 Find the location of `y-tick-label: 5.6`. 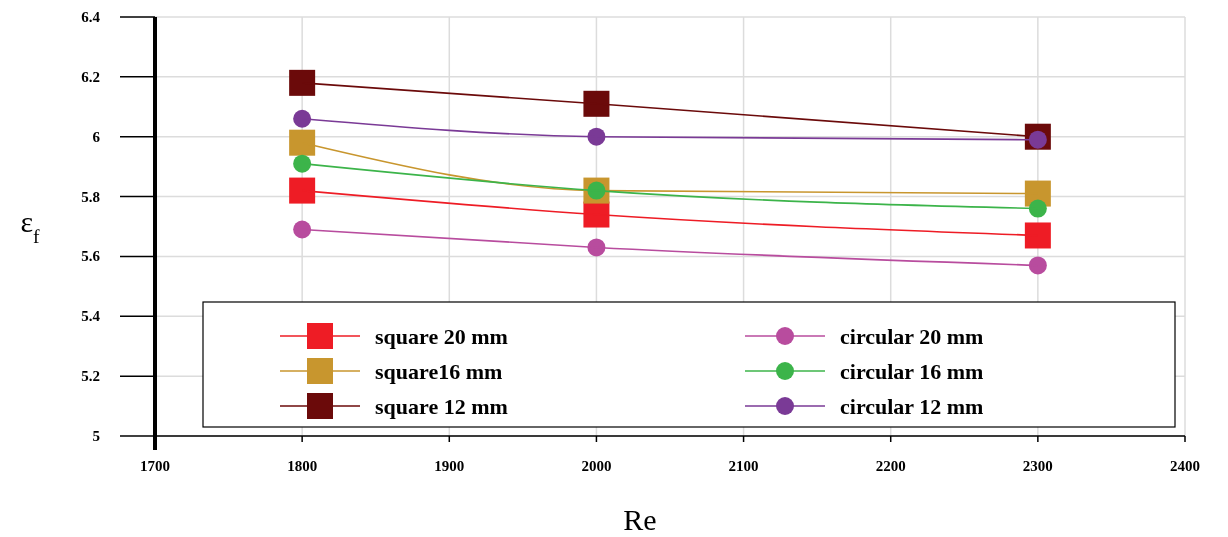

y-tick-label: 5.6 is located at coordinates (91, 256).